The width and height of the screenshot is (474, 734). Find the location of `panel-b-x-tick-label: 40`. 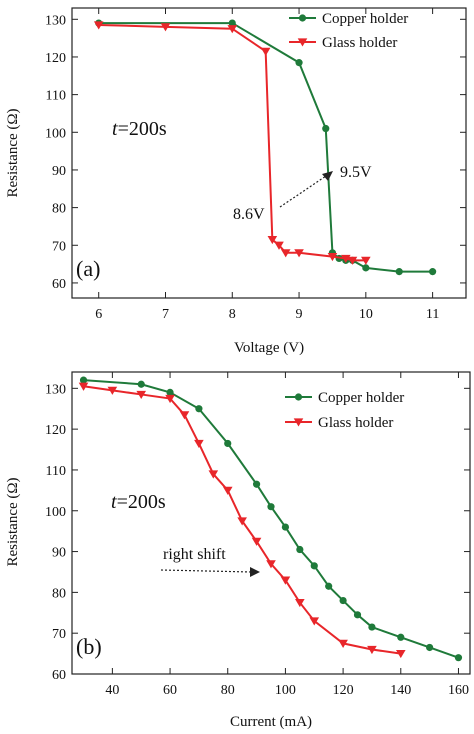

panel-b-x-tick-label: 40 is located at coordinates (112, 690).